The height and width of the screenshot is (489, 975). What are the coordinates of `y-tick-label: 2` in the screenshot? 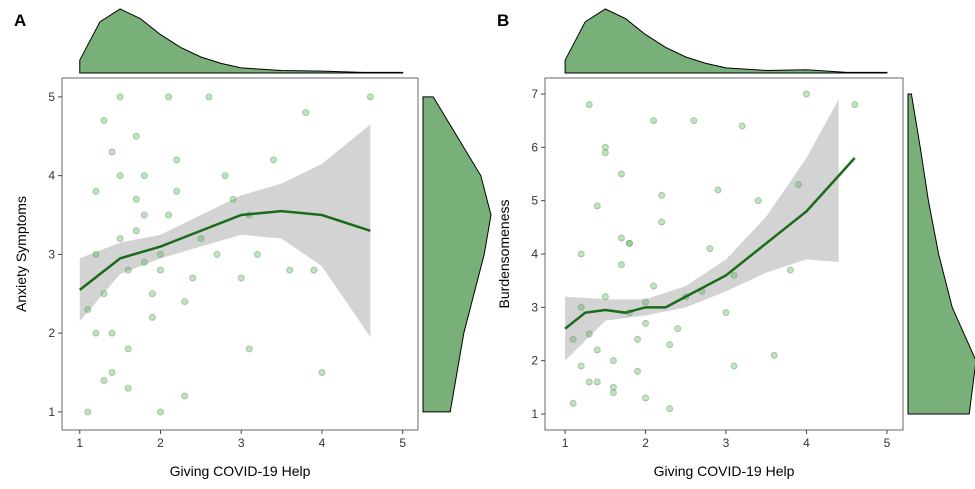 It's located at (51, 333).